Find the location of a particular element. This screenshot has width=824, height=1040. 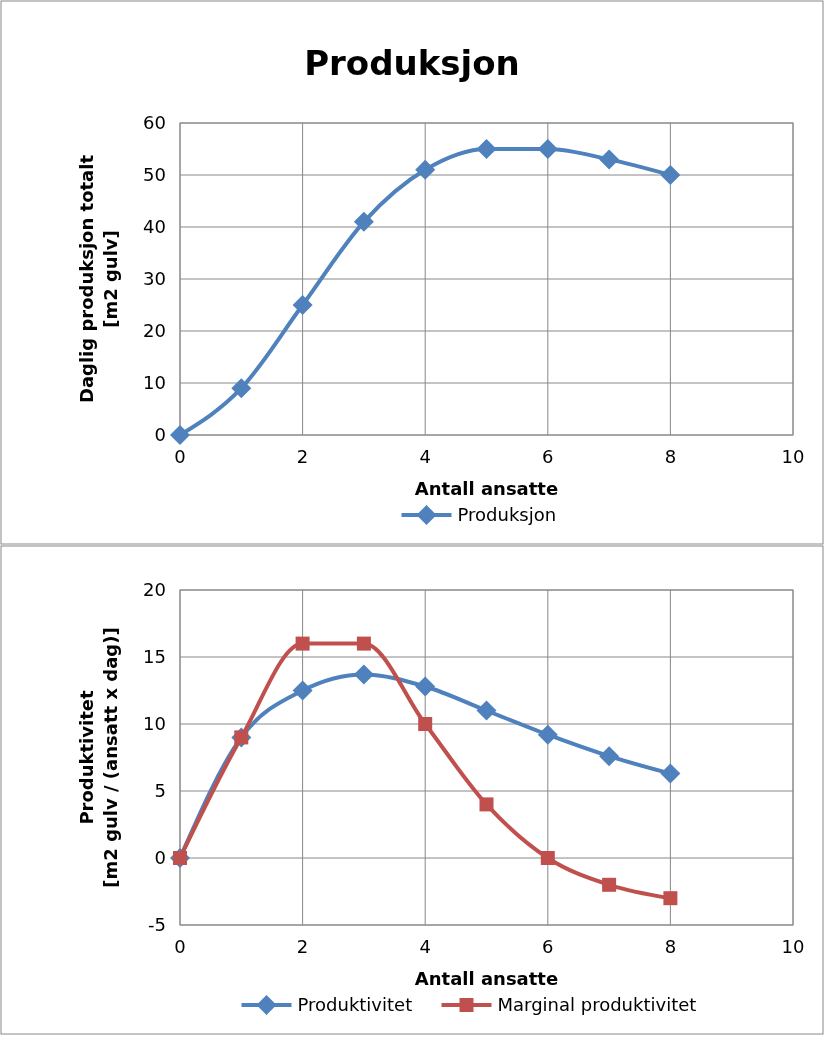

legend-label: Produktivitet is located at coordinates (355, 1005).